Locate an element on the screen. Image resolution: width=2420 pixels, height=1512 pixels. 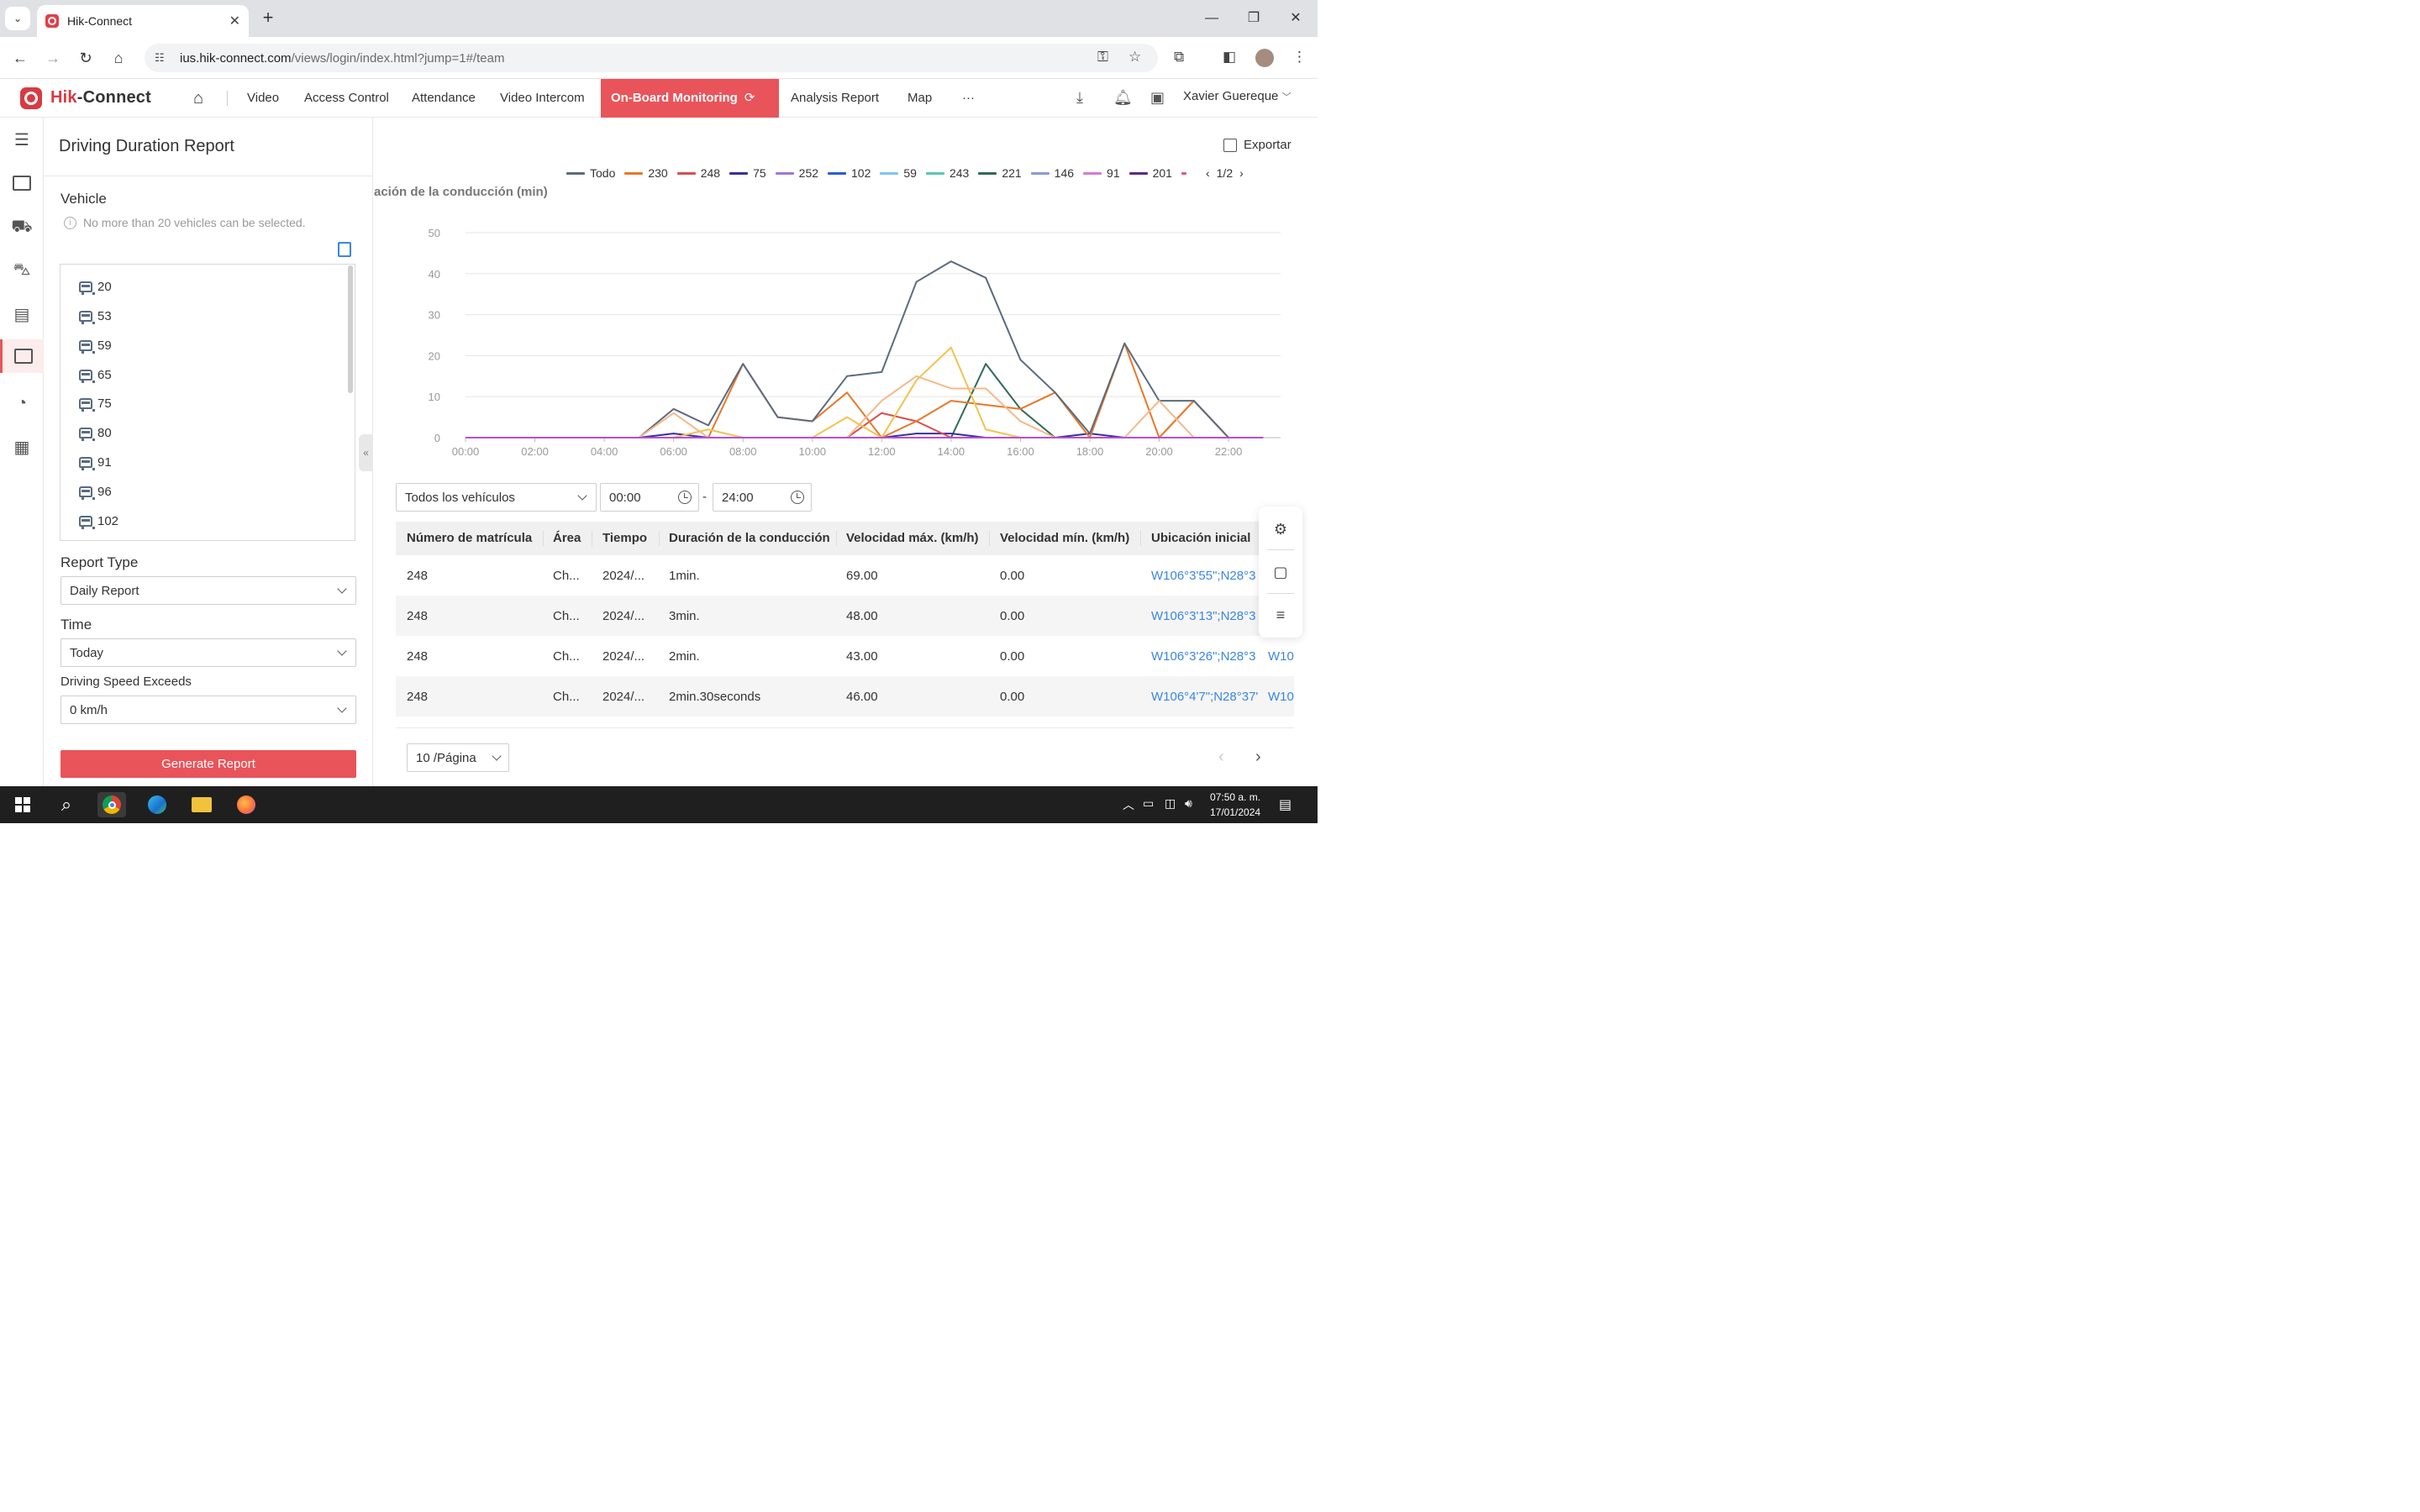
legend-item-201: 201 is located at coordinates (1150, 173).